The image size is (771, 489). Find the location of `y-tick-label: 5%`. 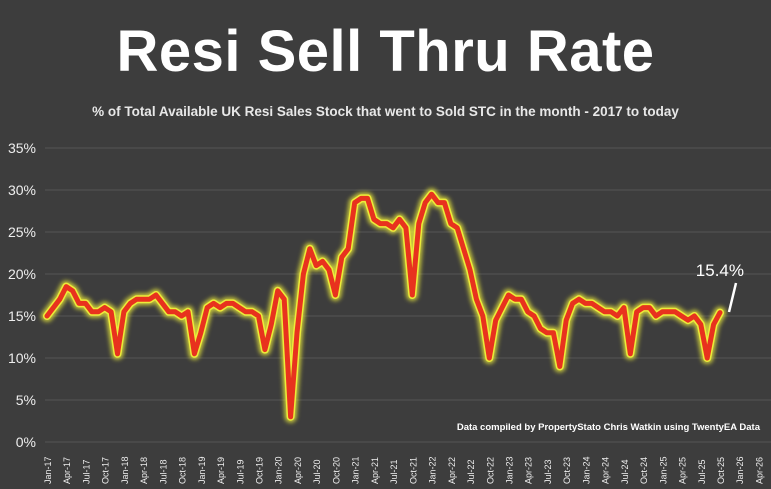

y-tick-label: 5% is located at coordinates (26, 400).